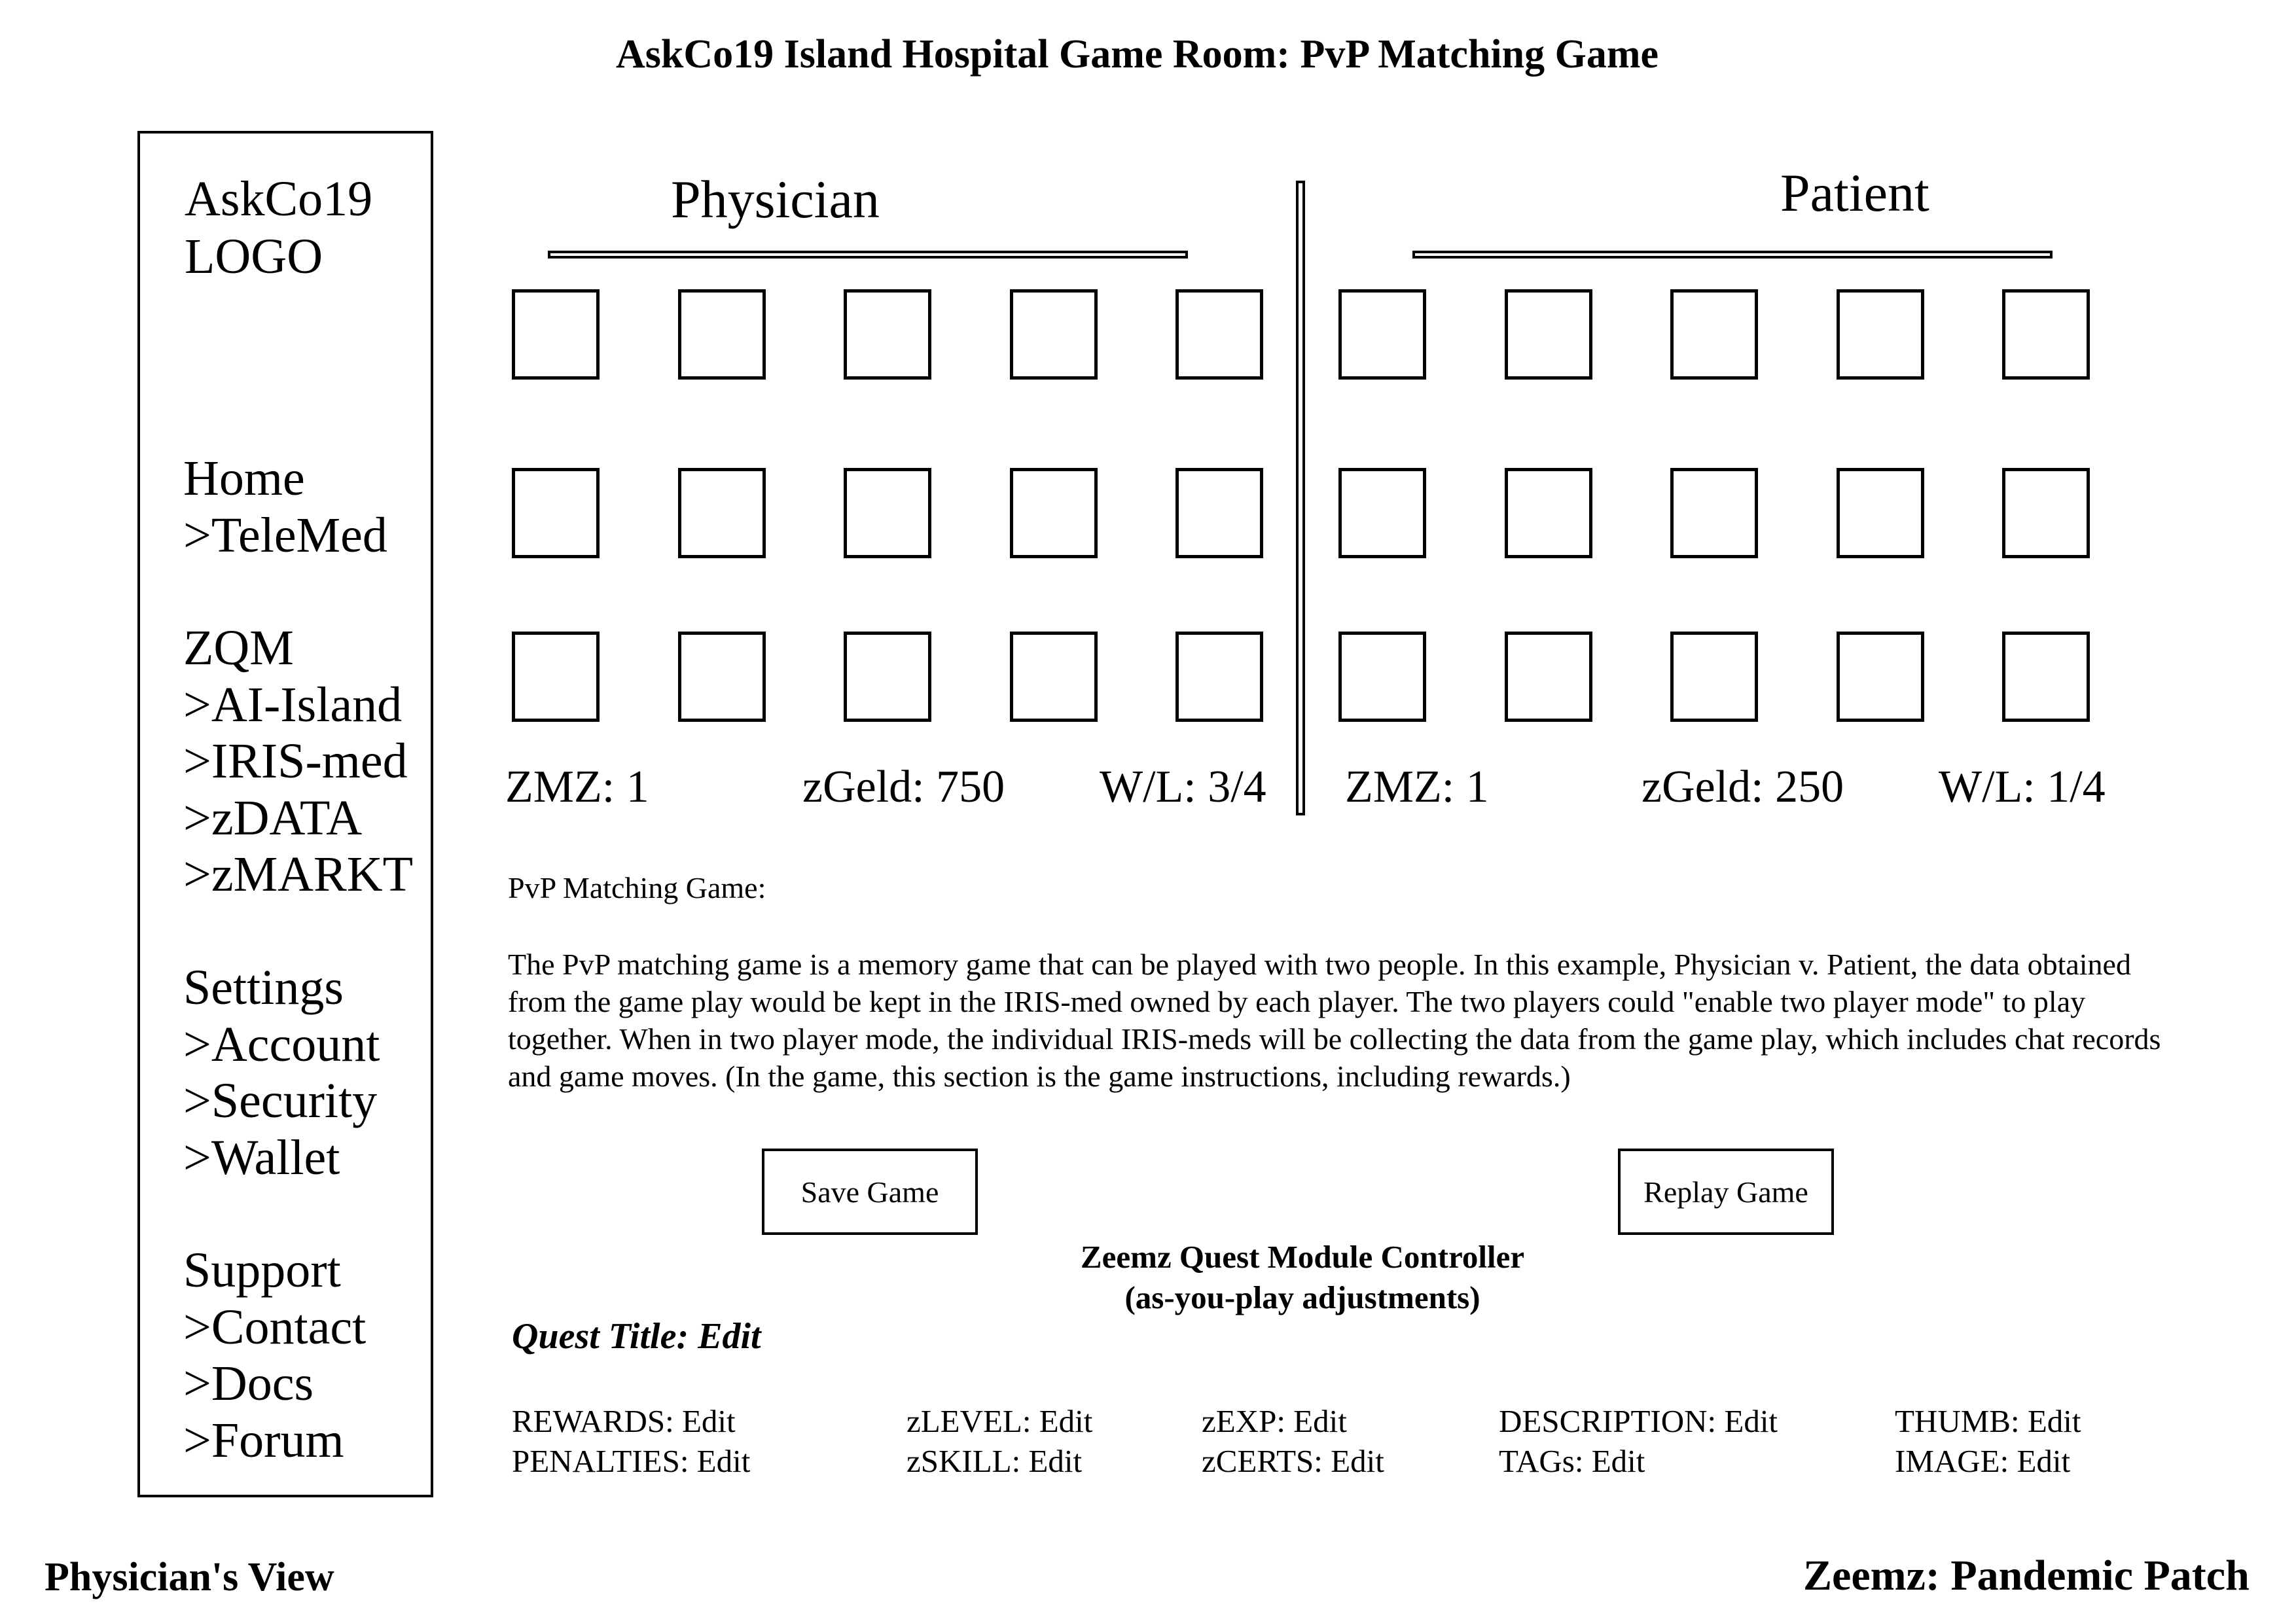 This screenshot has width=2296, height=1623. What do you see at coordinates (262, 1270) in the screenshot?
I see `nav-support: Support` at bounding box center [262, 1270].